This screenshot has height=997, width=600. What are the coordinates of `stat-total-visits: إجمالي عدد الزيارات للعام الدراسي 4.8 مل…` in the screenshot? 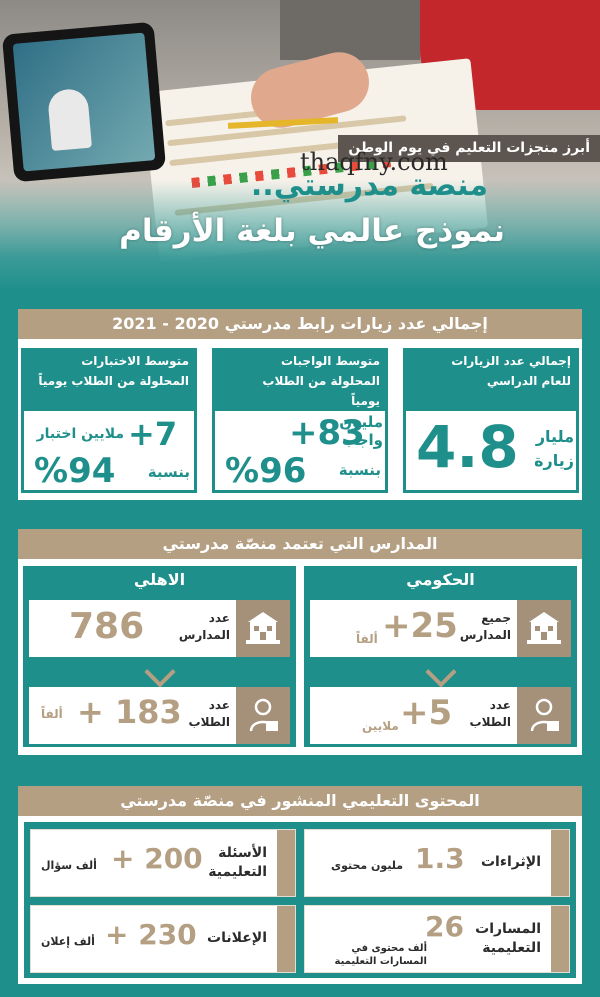 It's located at (491, 420).